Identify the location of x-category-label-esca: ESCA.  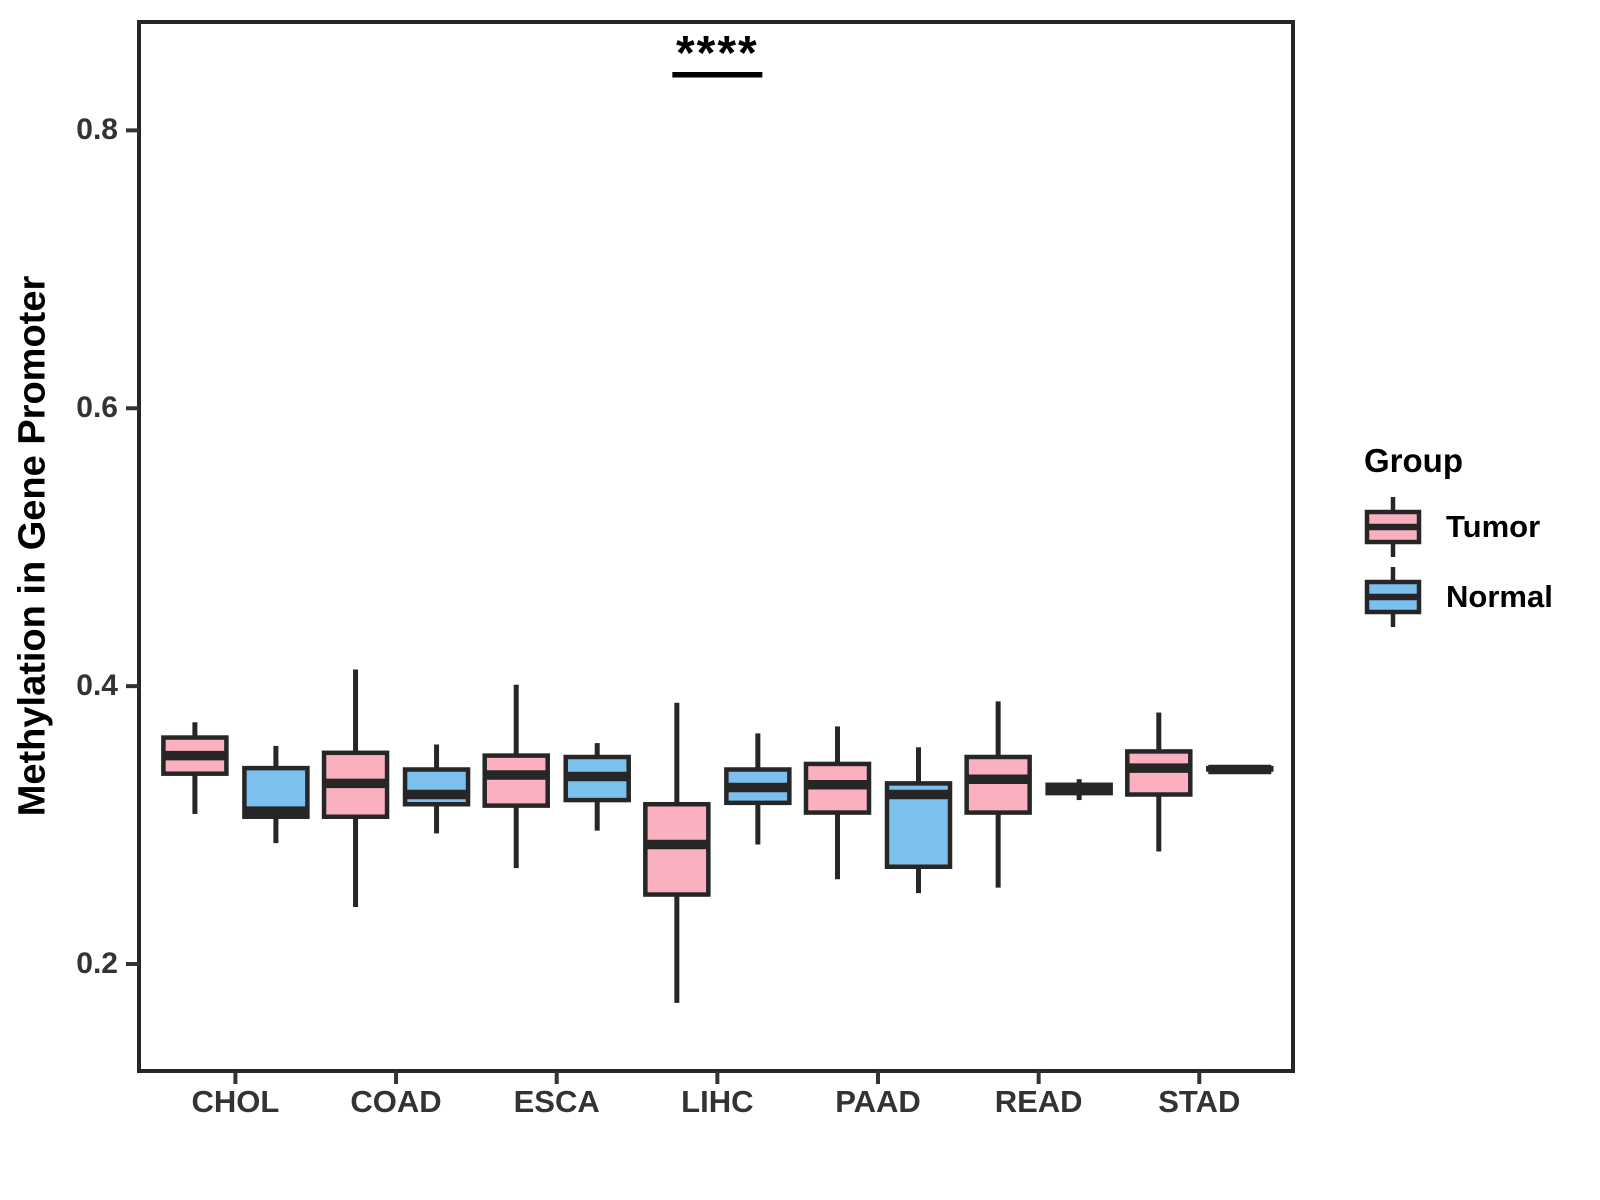
(556, 1101).